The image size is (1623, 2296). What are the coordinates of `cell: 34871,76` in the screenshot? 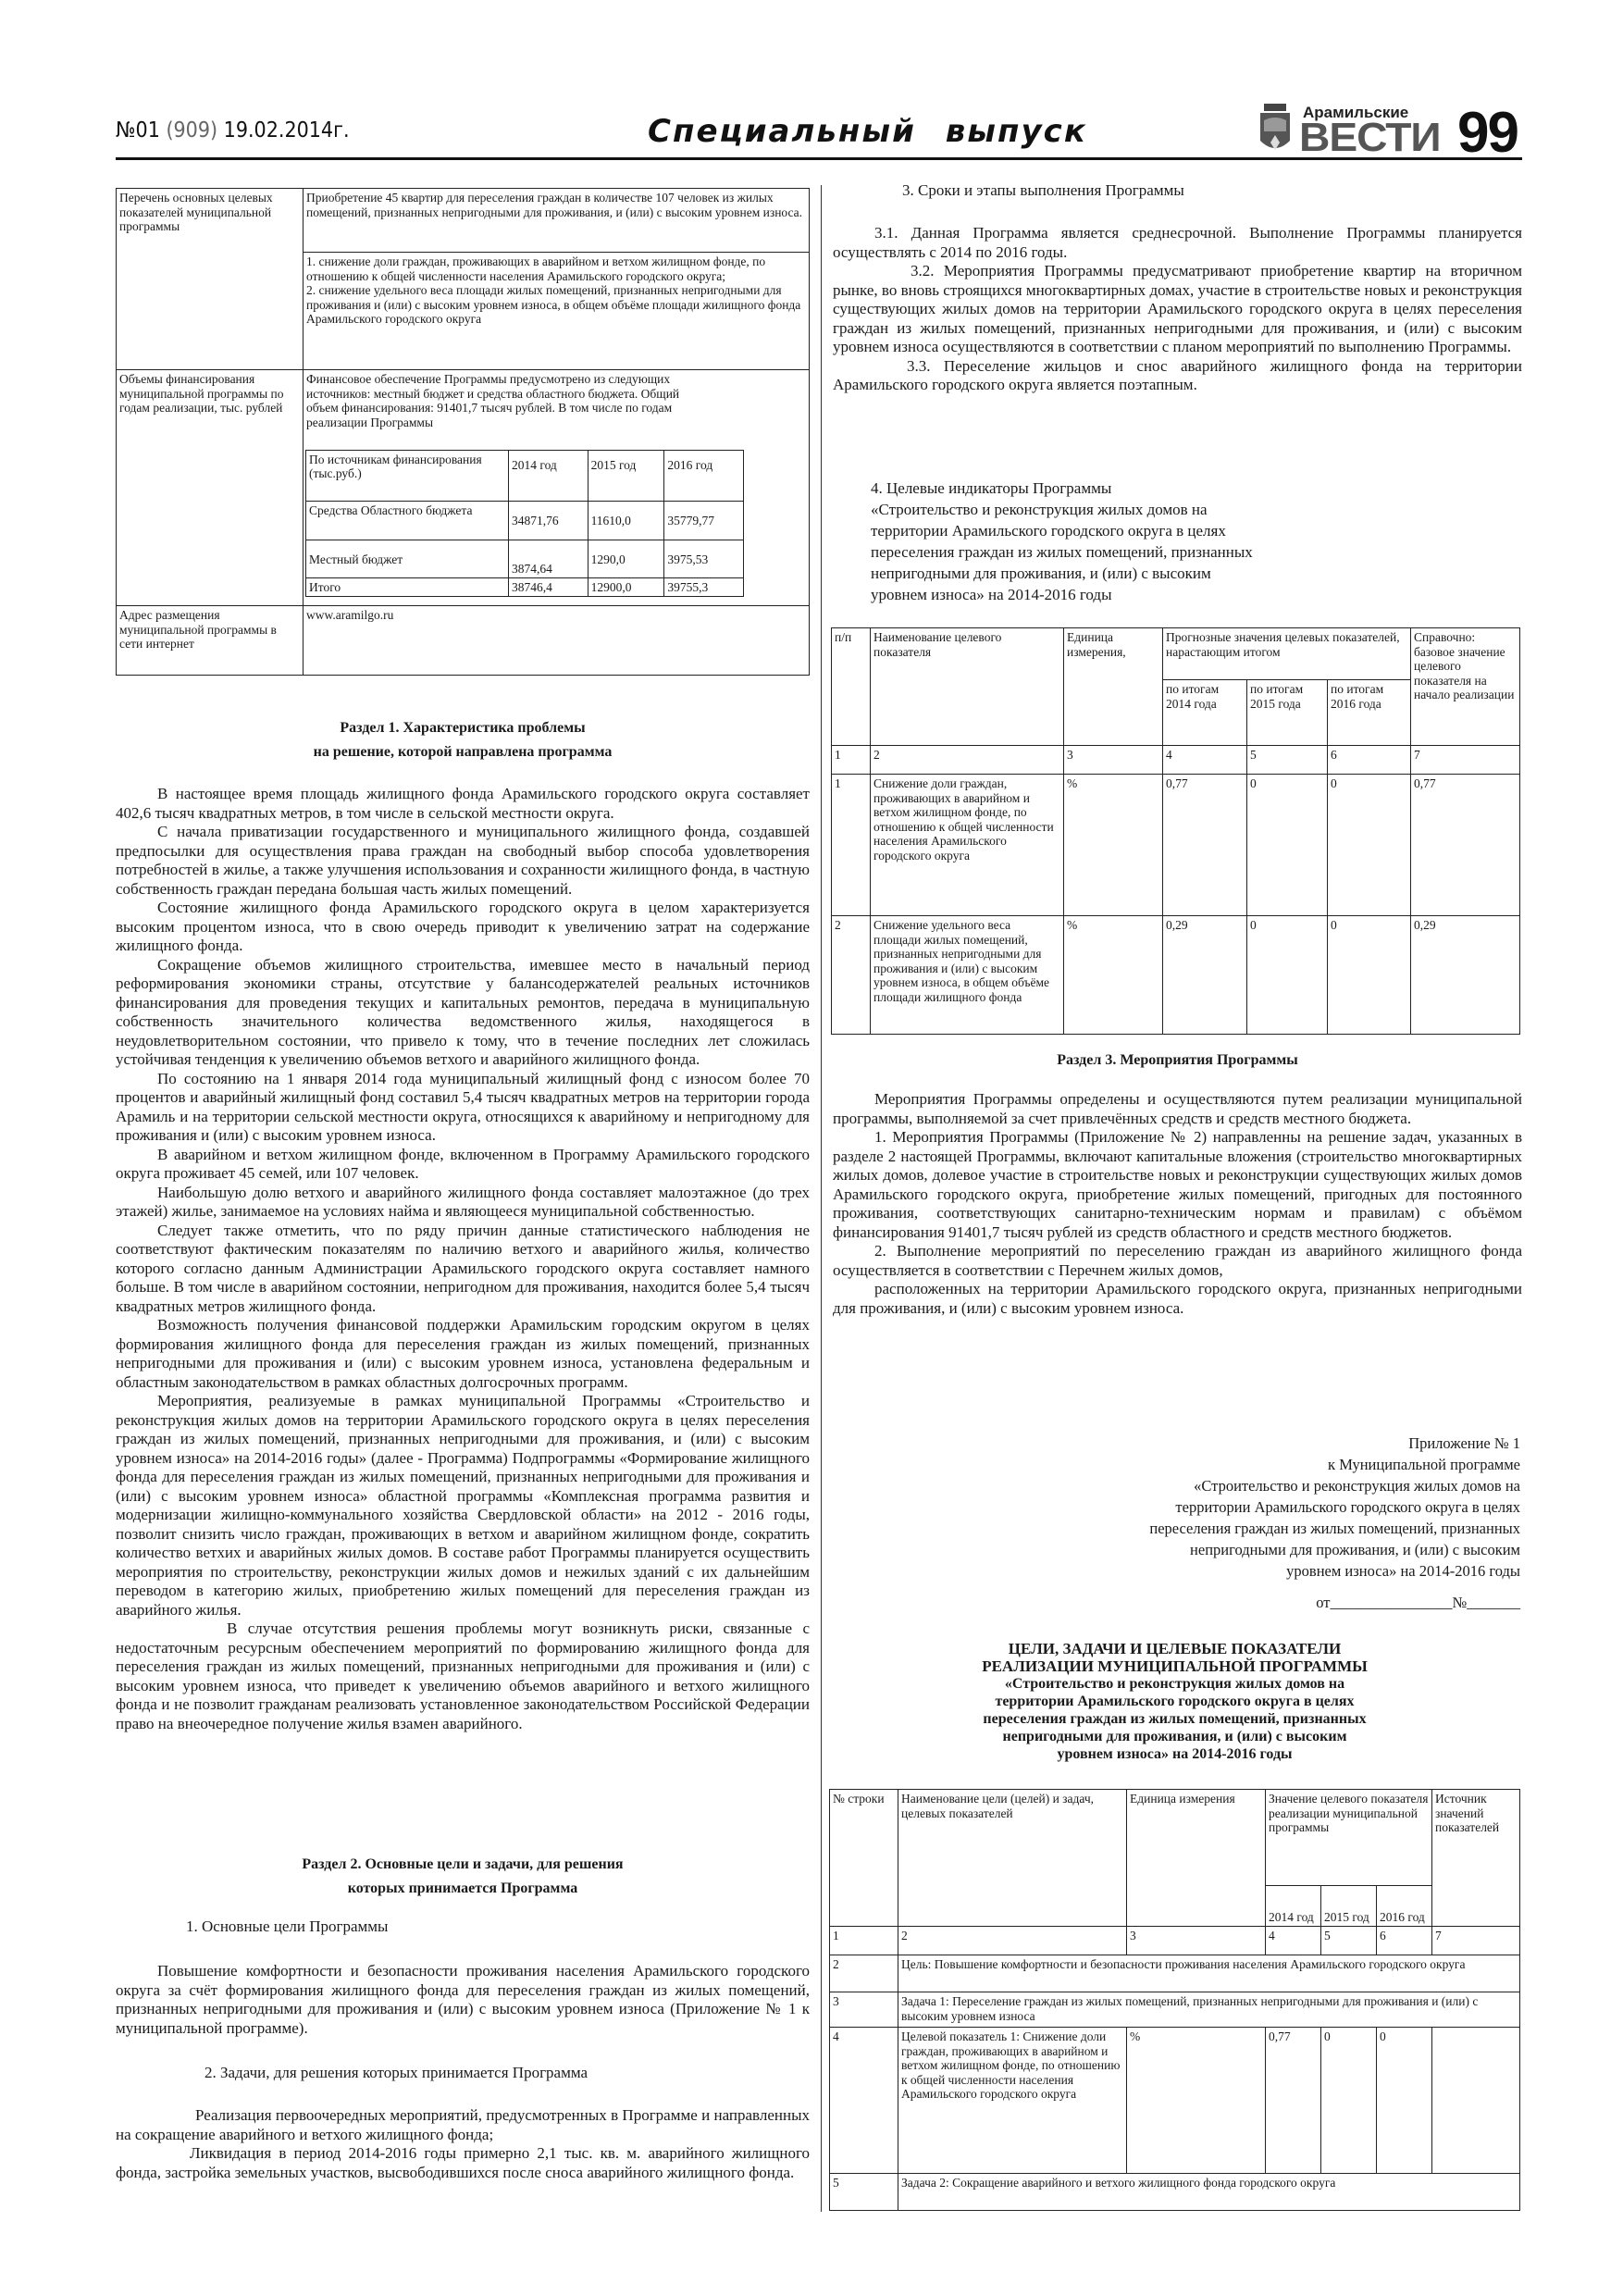 It's located at (548, 521).